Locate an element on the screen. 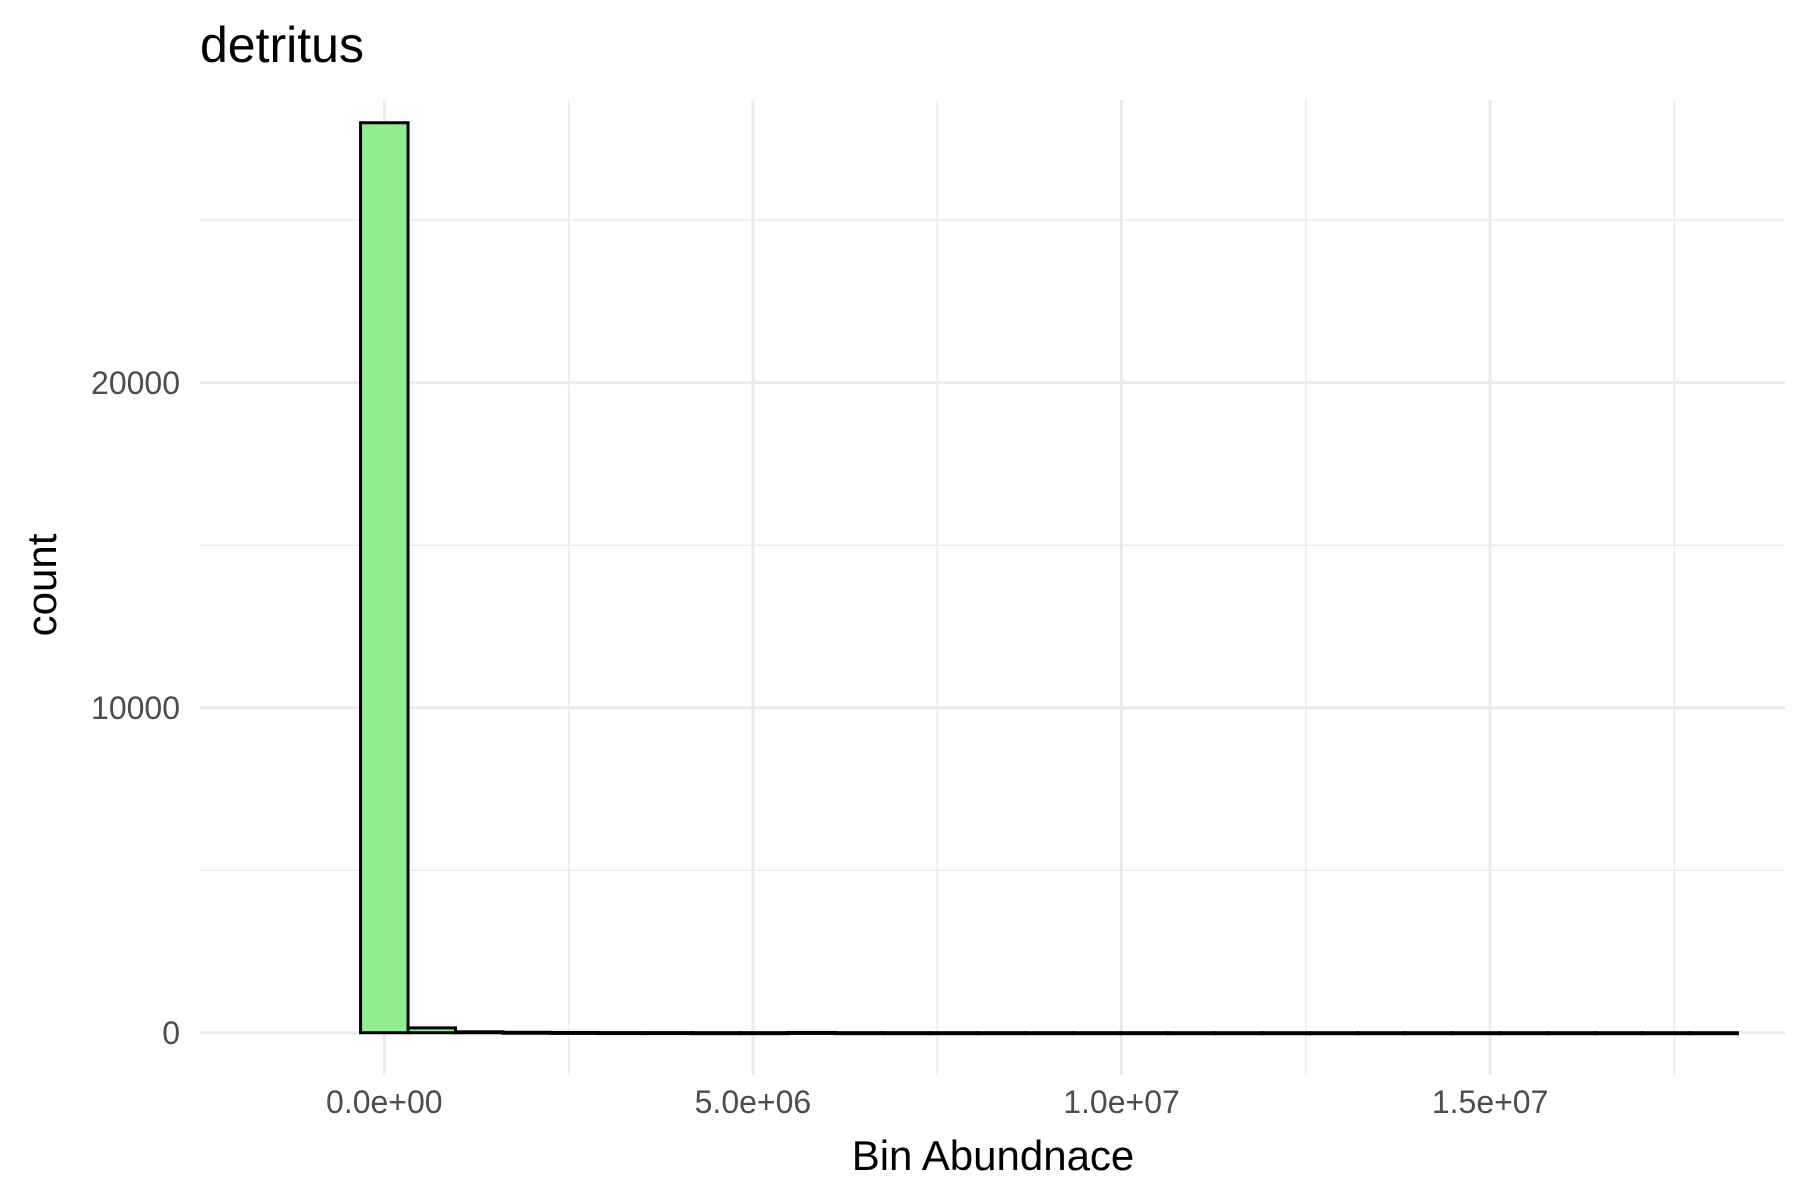 The height and width of the screenshot is (1200, 1800). chart-title: detritus is located at coordinates (282, 45).